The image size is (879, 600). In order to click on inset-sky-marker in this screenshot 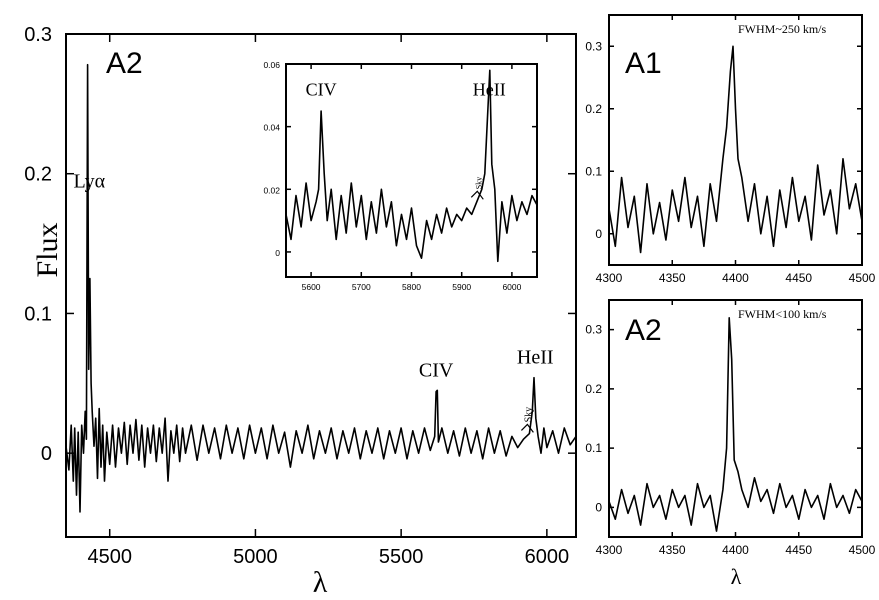, I will do `click(477, 195)`.